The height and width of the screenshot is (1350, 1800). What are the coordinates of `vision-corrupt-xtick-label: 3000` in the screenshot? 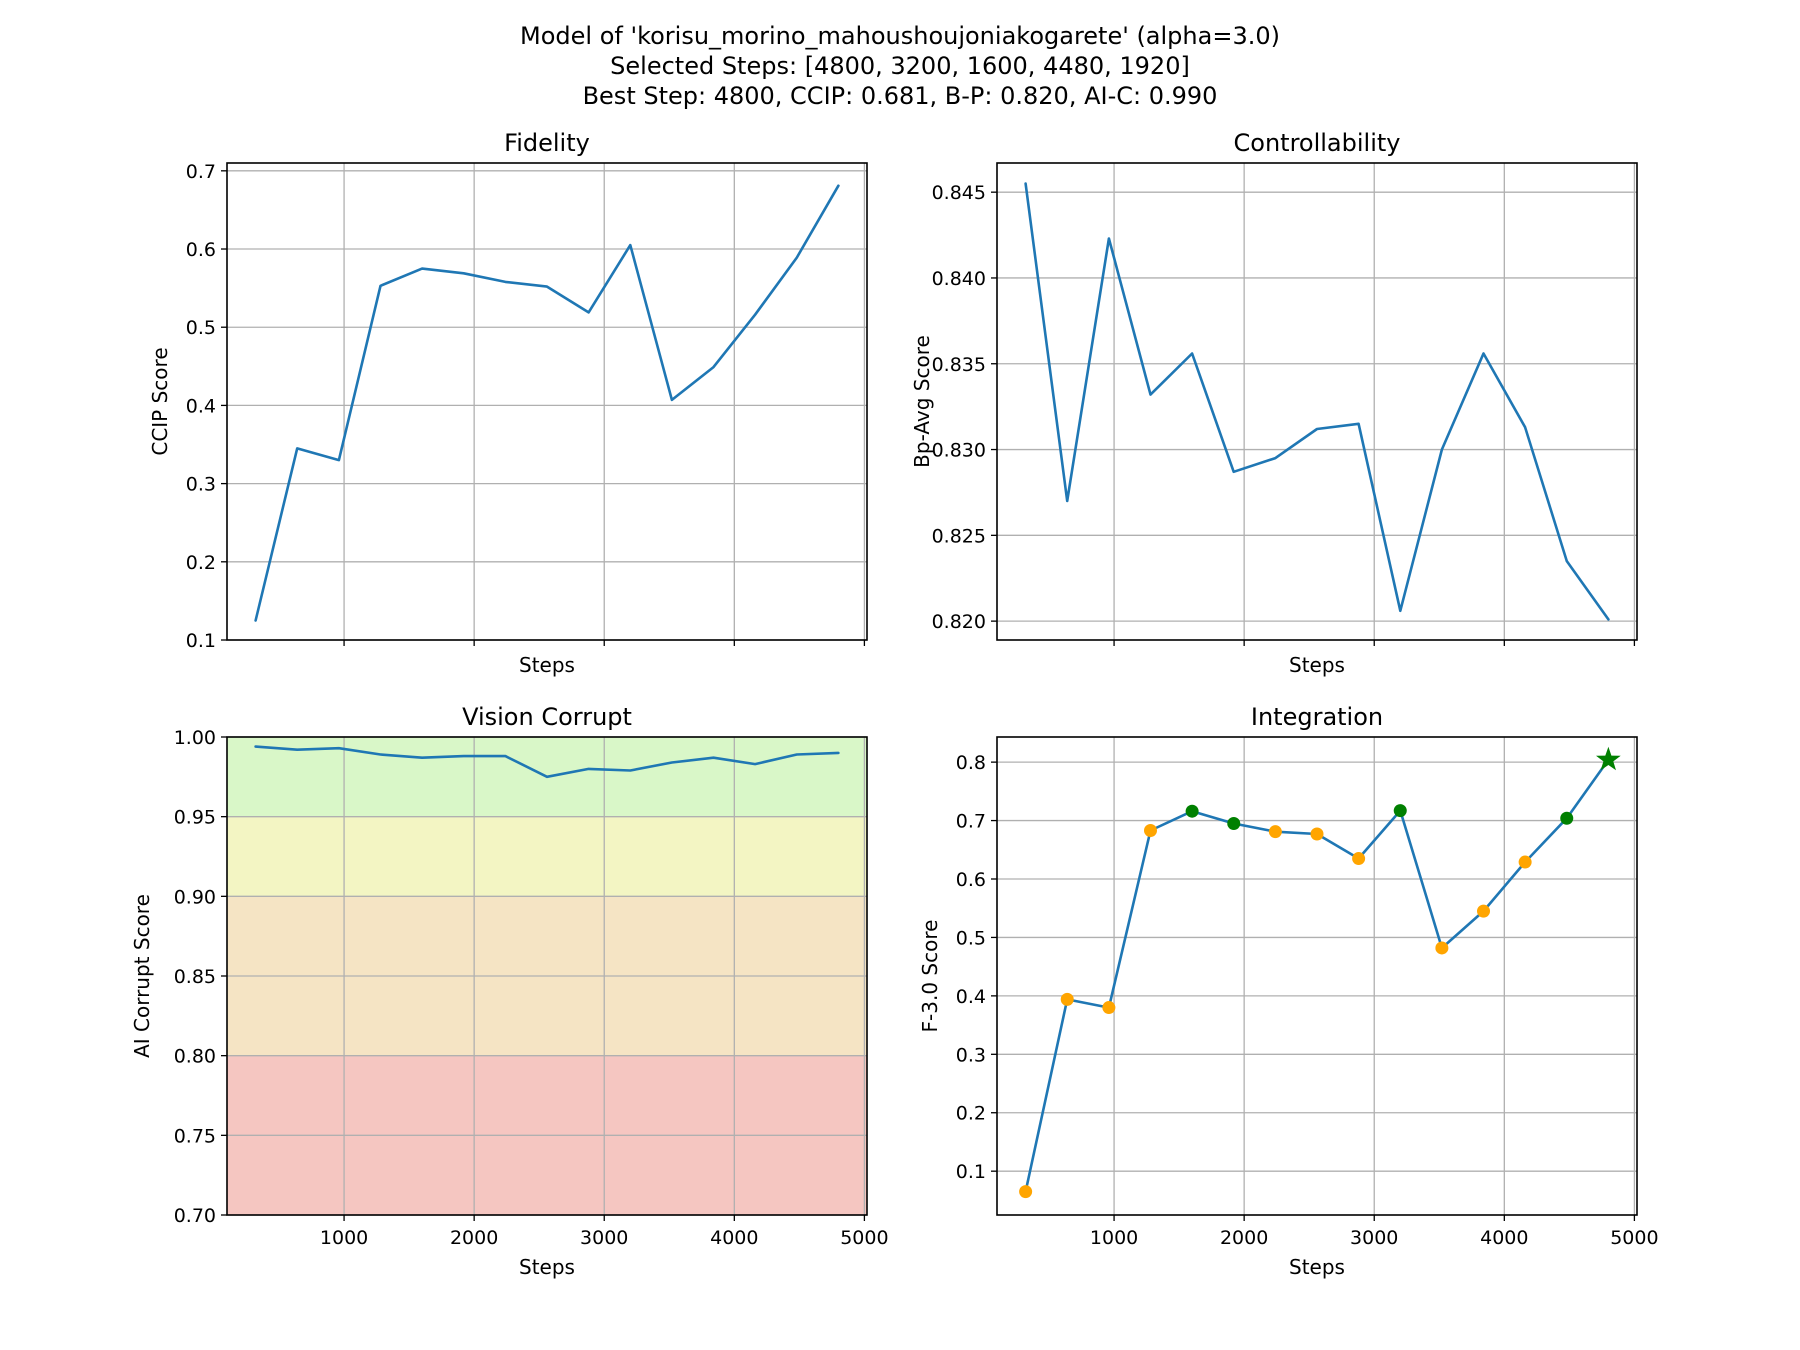 It's located at (604, 1238).